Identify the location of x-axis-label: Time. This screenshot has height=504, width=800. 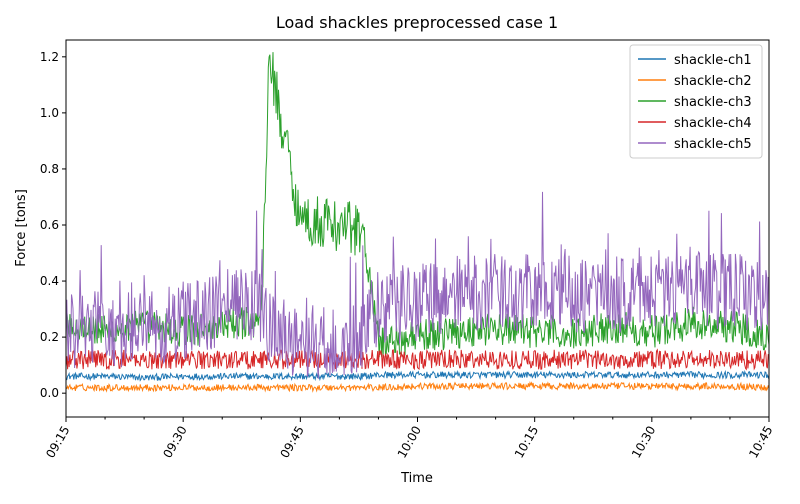
(416, 478).